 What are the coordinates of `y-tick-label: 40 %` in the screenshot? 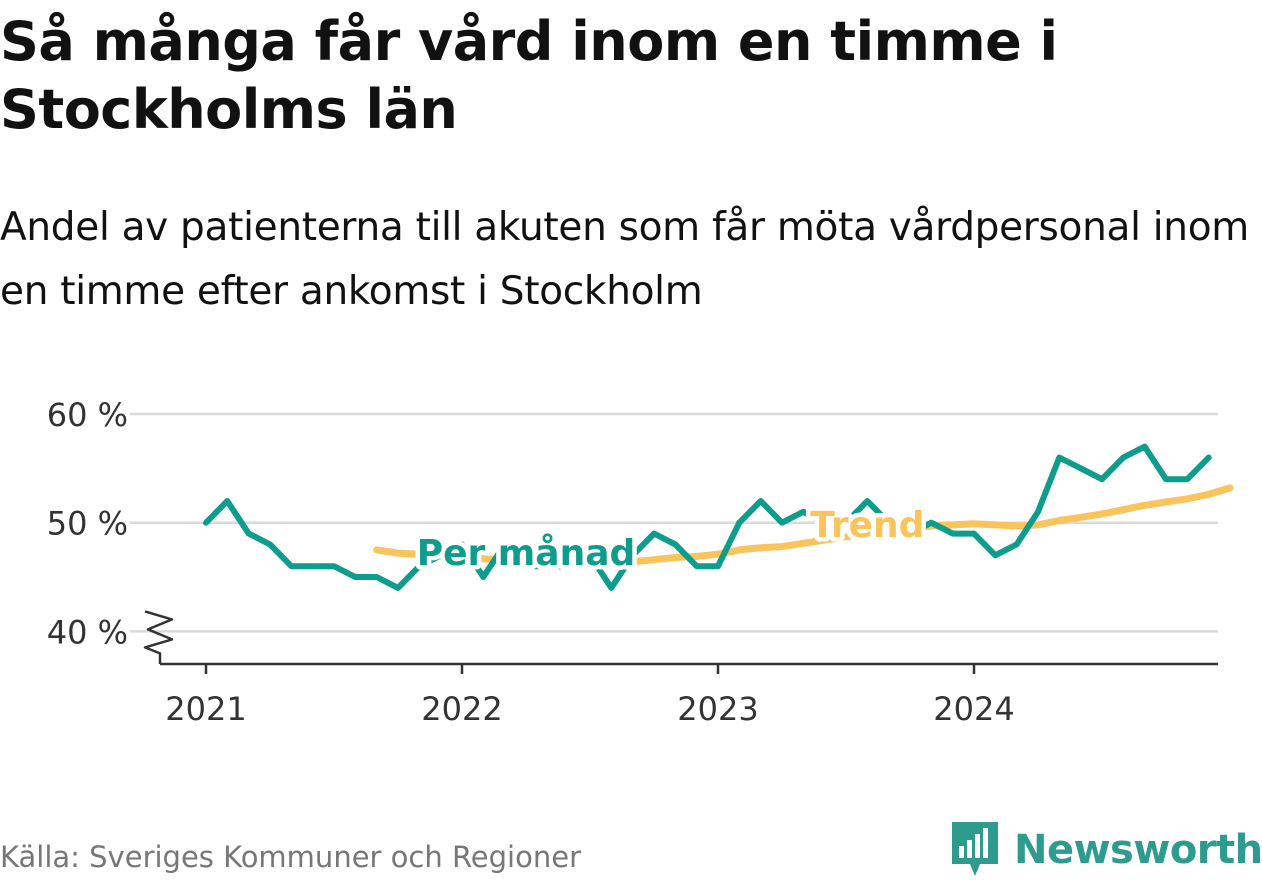 It's located at (87, 632).